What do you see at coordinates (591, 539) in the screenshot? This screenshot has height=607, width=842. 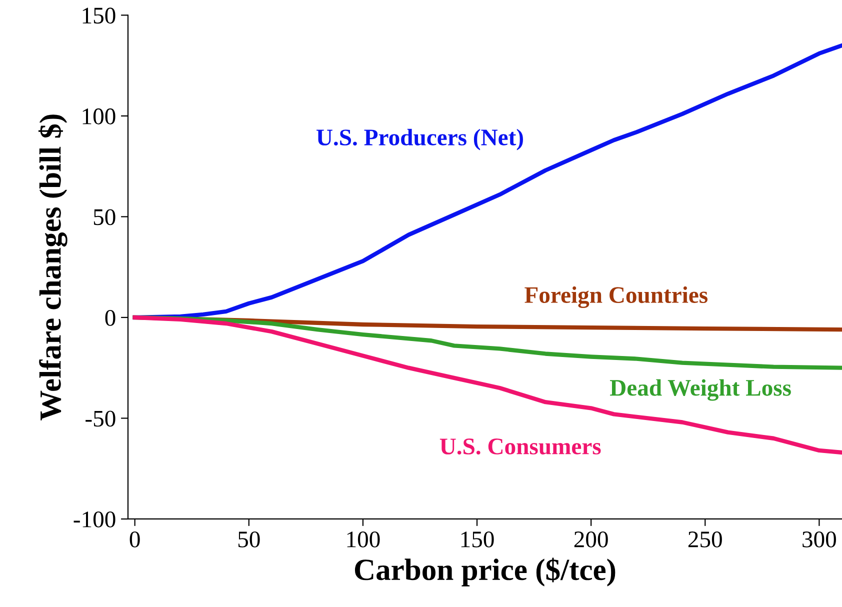 I see `x-tick-label: 200` at bounding box center [591, 539].